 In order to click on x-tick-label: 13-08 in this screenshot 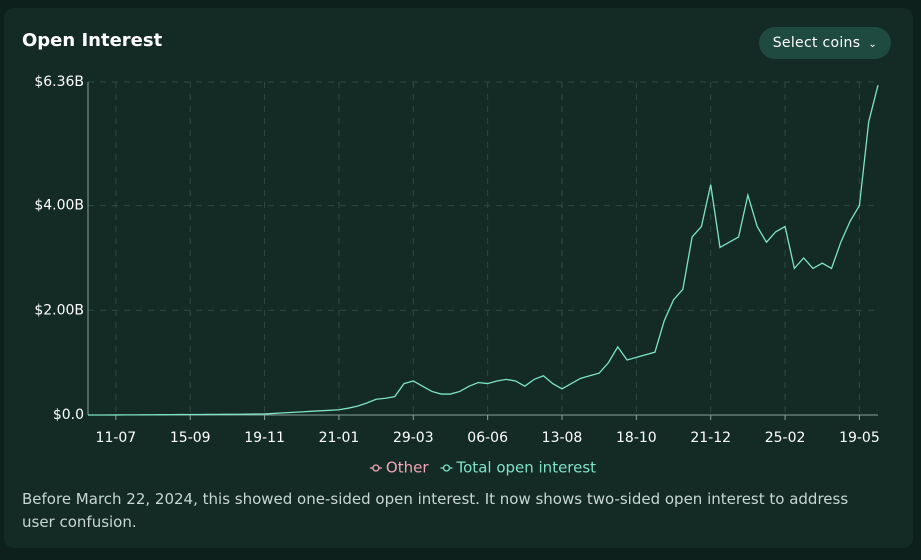, I will do `click(562, 438)`.